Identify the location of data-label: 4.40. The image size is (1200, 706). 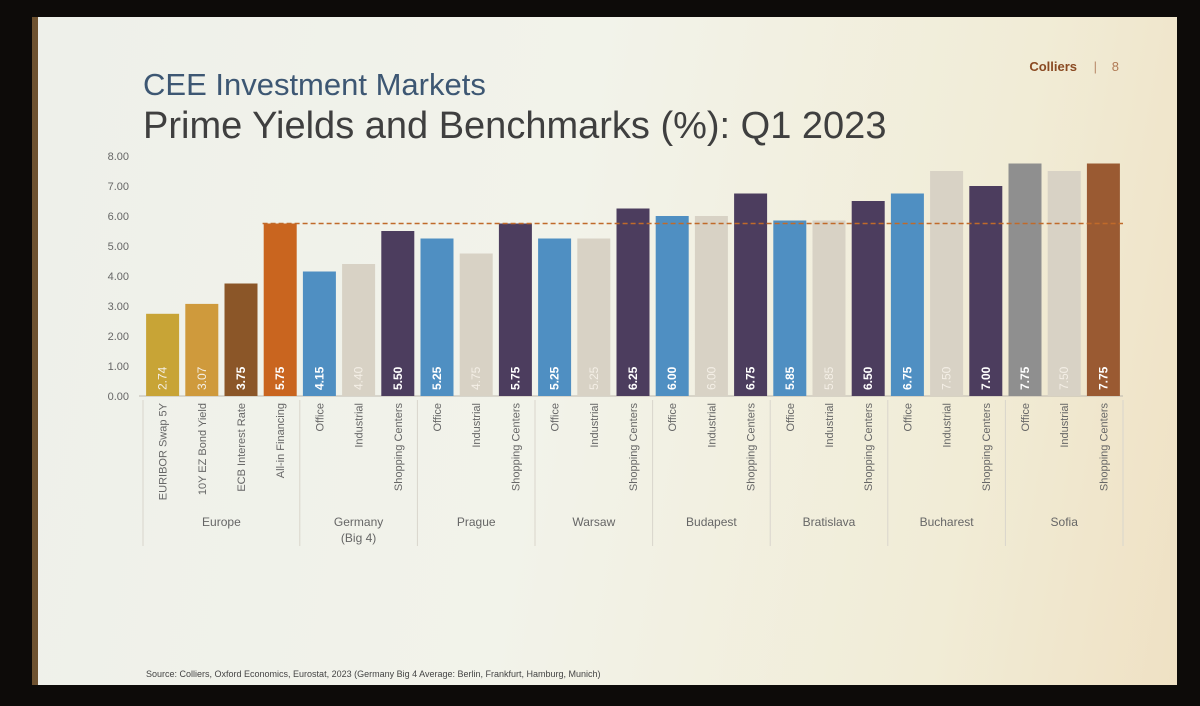
(359, 378).